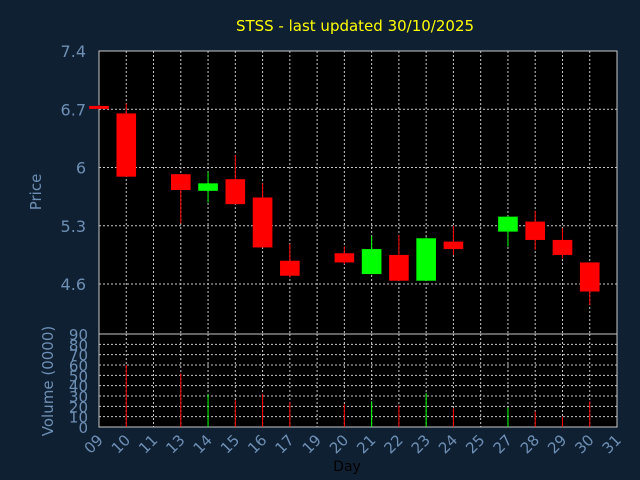 The image size is (640, 480). What do you see at coordinates (78, 387) in the screenshot?
I see `volume-tick-label: 40` at bounding box center [78, 387].